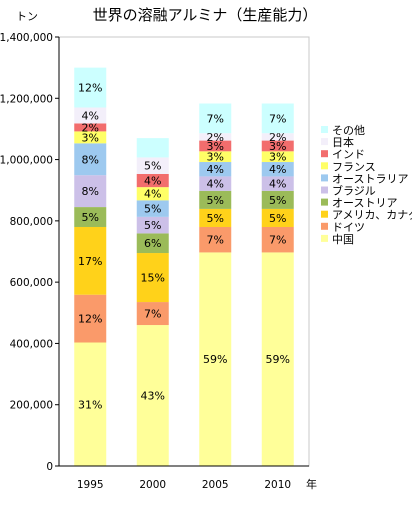 This screenshot has width=412, height=506. What do you see at coordinates (26, 161) in the screenshot?
I see `y-tick-label: 1,000,000` at bounding box center [26, 161].